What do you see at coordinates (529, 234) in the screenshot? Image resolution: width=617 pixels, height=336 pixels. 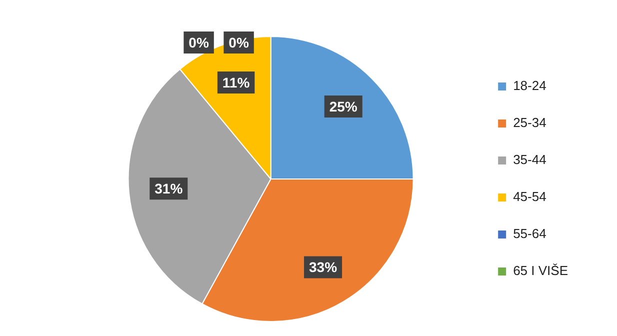 I see `legend-label: 55-64` at bounding box center [529, 234].